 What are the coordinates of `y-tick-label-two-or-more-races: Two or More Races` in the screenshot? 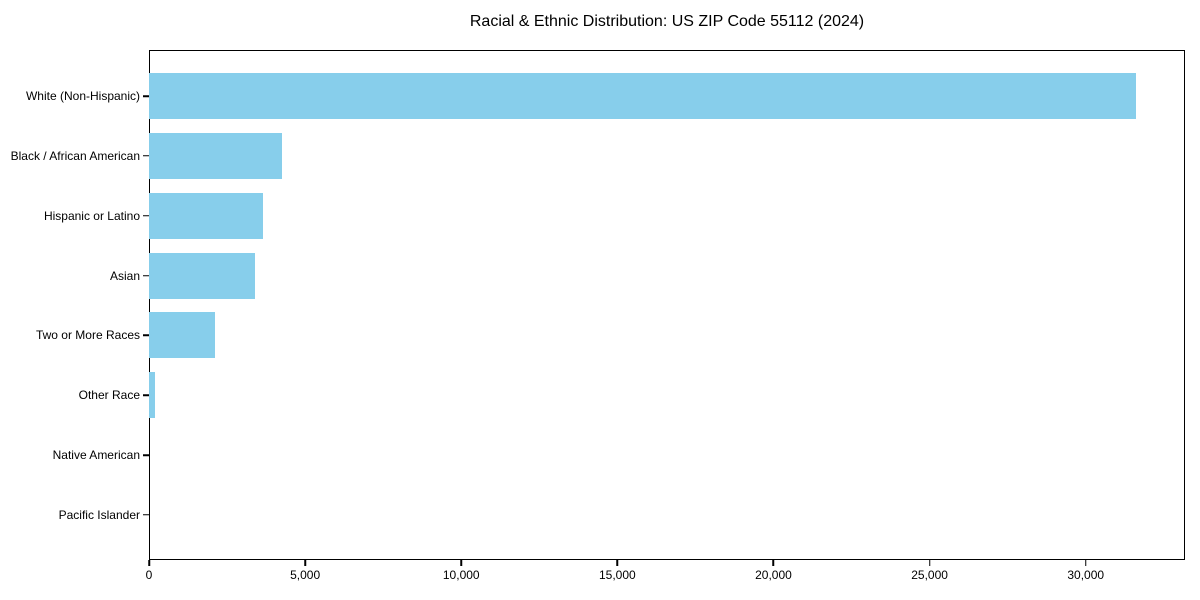 It's located at (87, 335).